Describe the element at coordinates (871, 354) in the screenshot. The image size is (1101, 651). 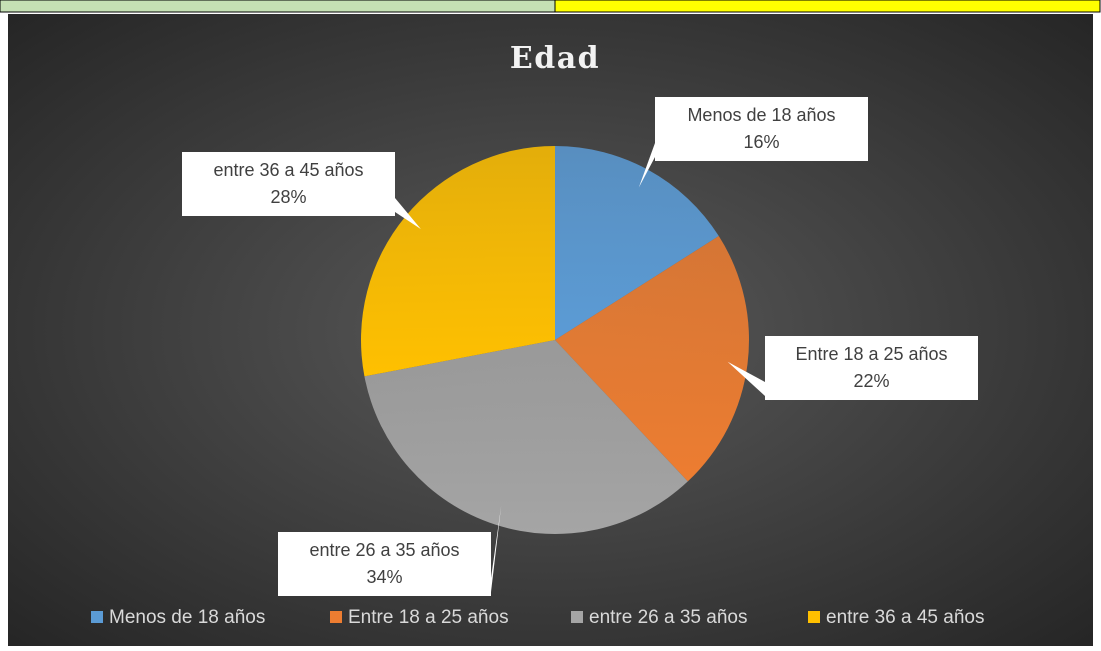
I see `label-category: Entre 18 a 25 años` at that location.